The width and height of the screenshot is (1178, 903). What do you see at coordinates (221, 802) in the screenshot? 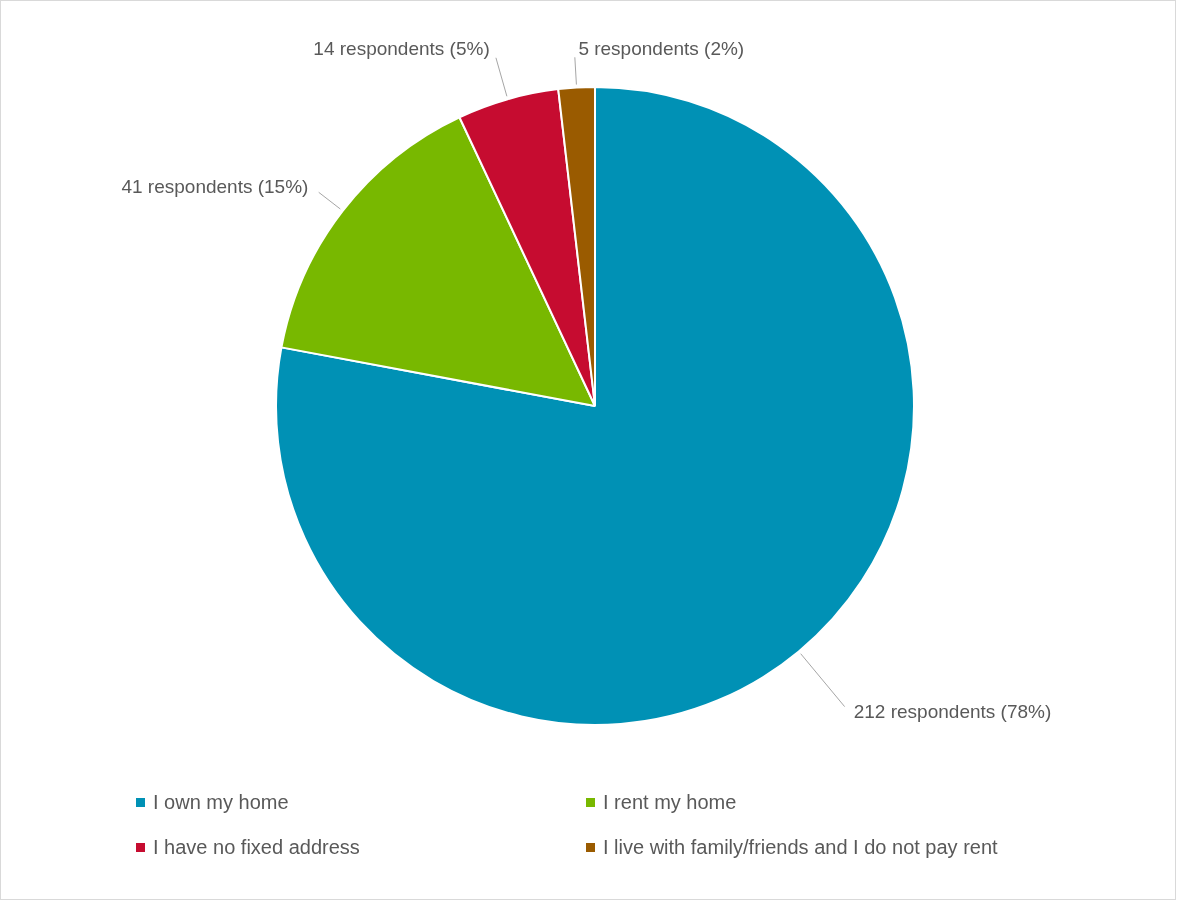
I see `legend-label: I own my home` at bounding box center [221, 802].